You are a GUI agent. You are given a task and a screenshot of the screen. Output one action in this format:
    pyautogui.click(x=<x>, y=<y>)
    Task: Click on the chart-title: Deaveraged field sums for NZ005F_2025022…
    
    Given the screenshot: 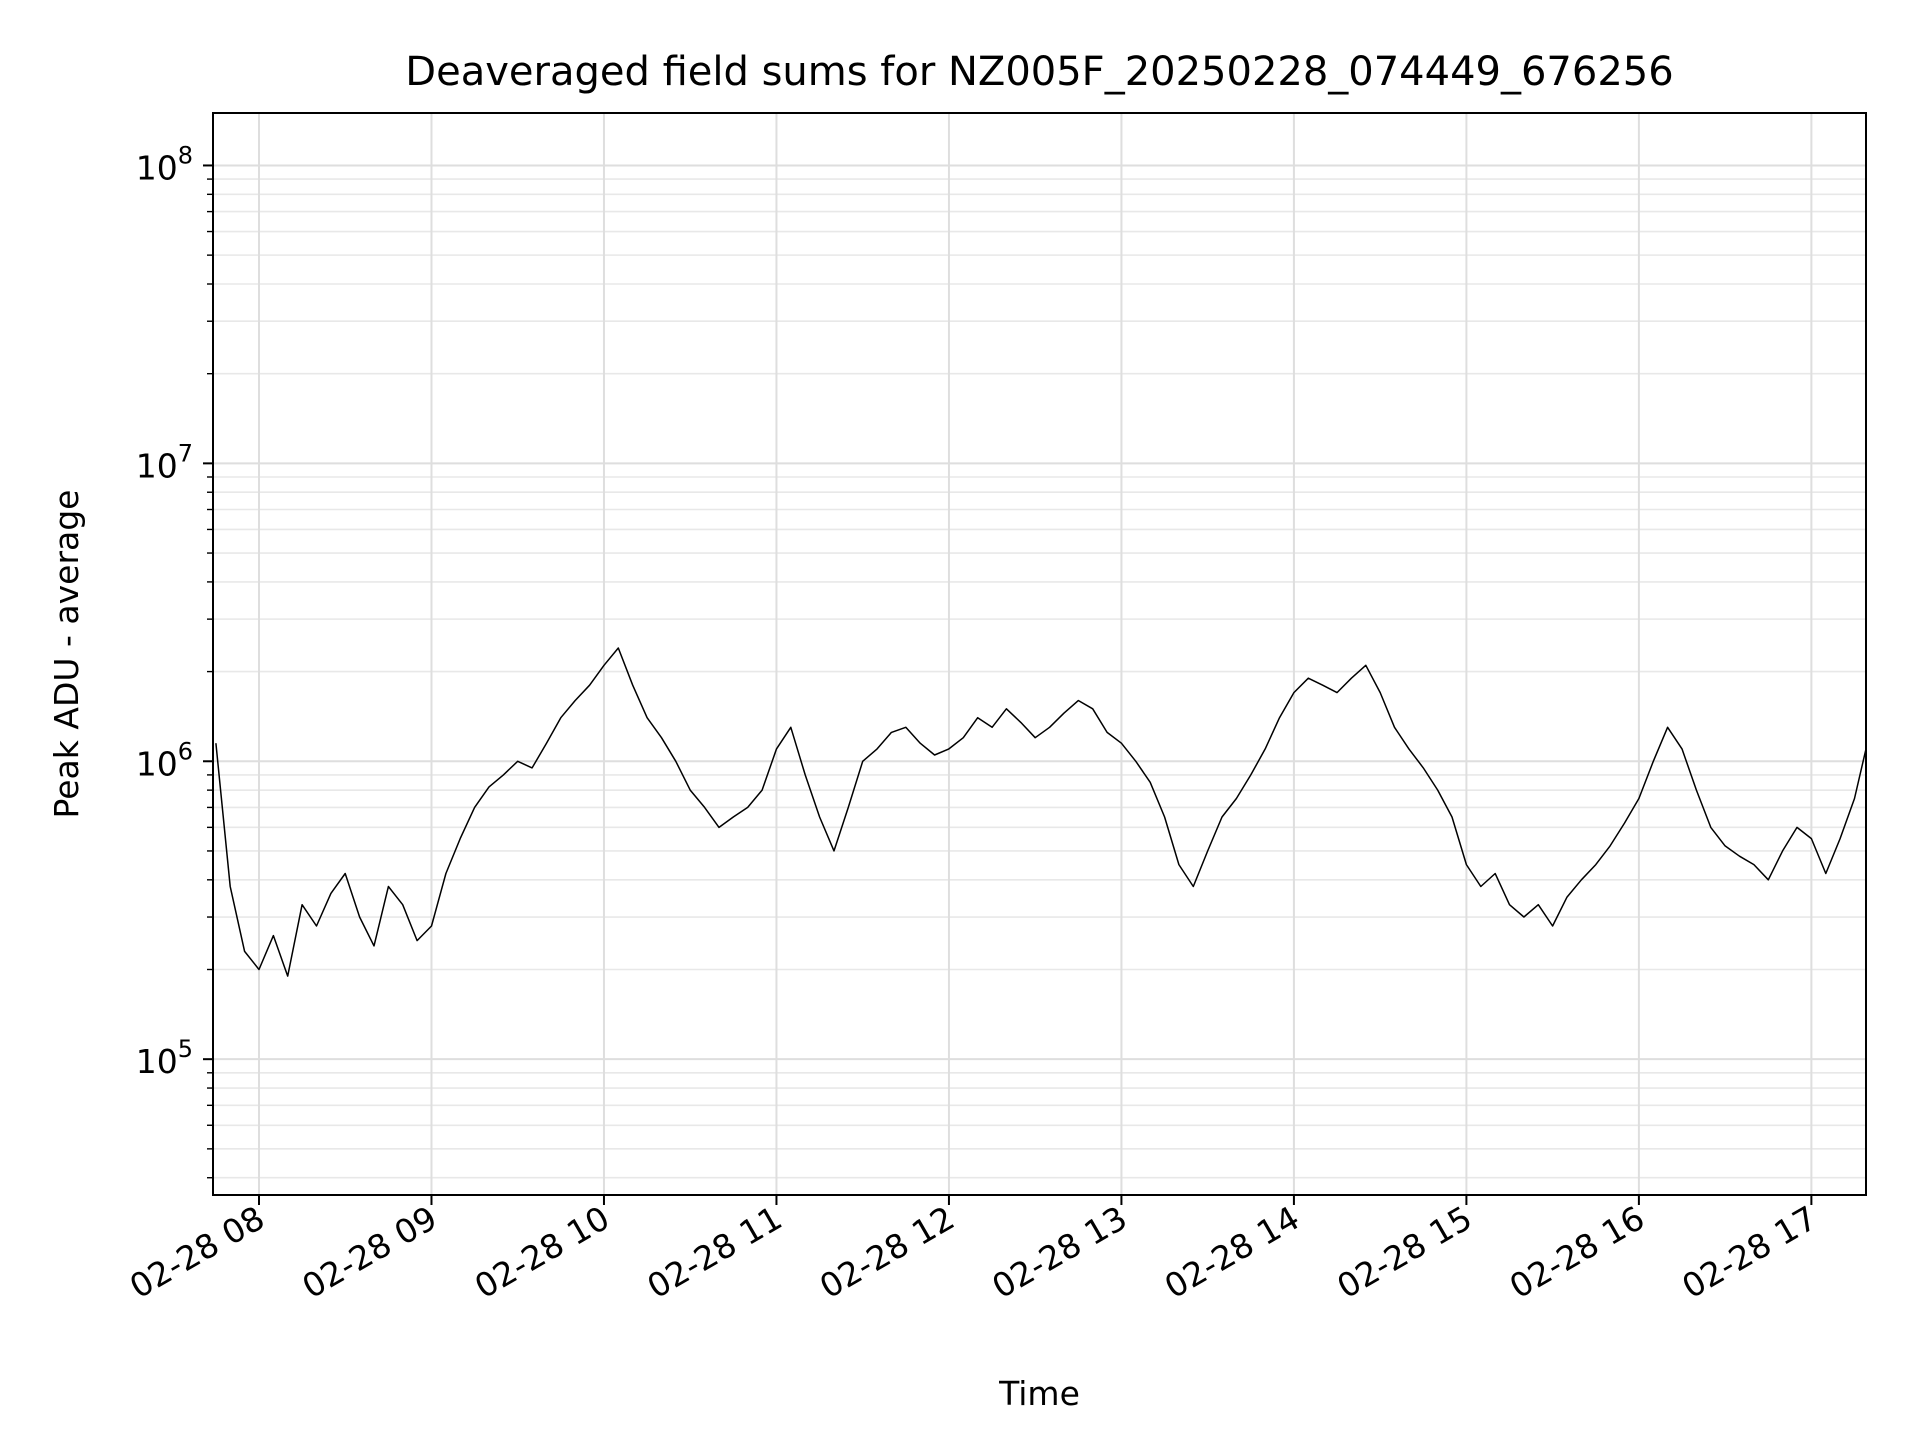 What is the action you would take?
    pyautogui.click(x=1039, y=72)
    